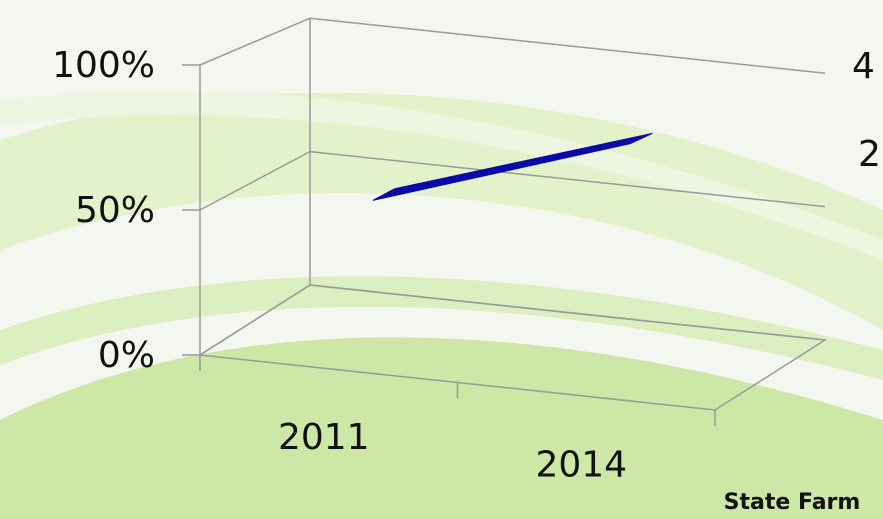 Image resolution: width=883 pixels, height=519 pixels. What do you see at coordinates (869, 154) in the screenshot?
I see `right-label: 2` at bounding box center [869, 154].